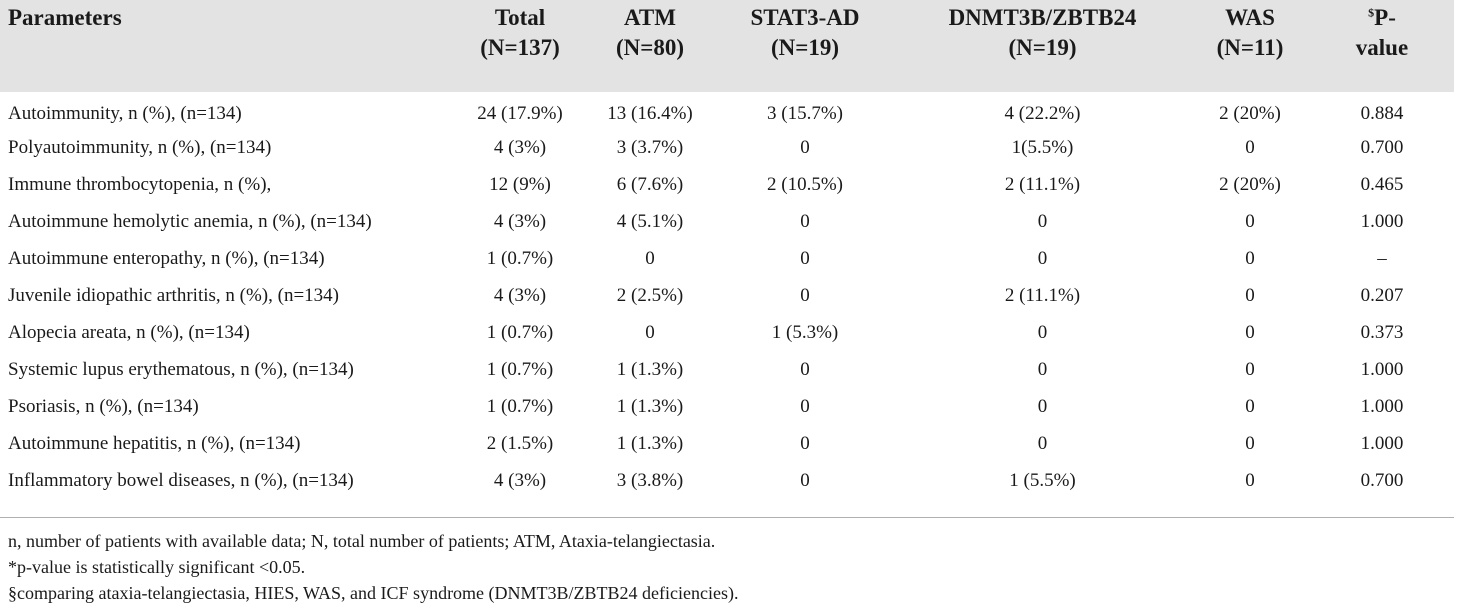  What do you see at coordinates (1382, 332) in the screenshot?
I see `table-cell: 0.373` at bounding box center [1382, 332].